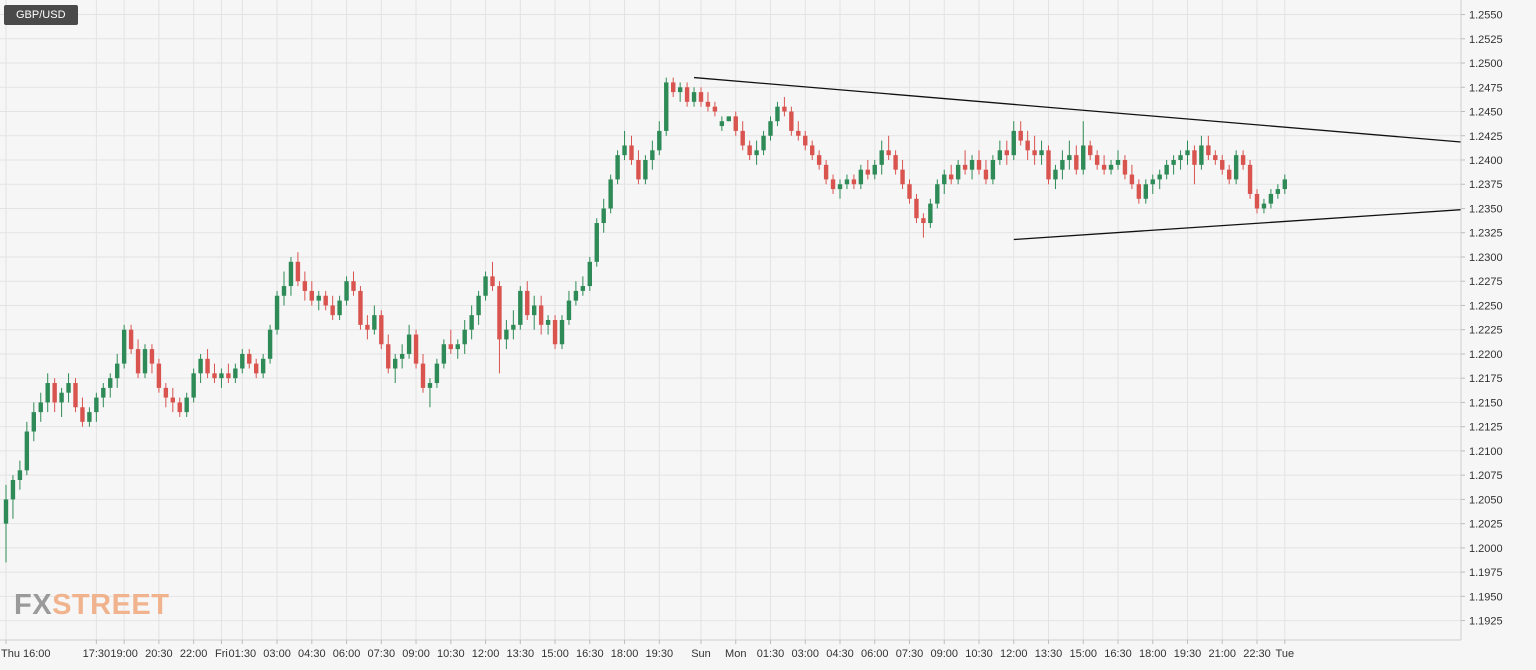  What do you see at coordinates (41, 15) in the screenshot?
I see `symbol-badge: GBP/USD` at bounding box center [41, 15].